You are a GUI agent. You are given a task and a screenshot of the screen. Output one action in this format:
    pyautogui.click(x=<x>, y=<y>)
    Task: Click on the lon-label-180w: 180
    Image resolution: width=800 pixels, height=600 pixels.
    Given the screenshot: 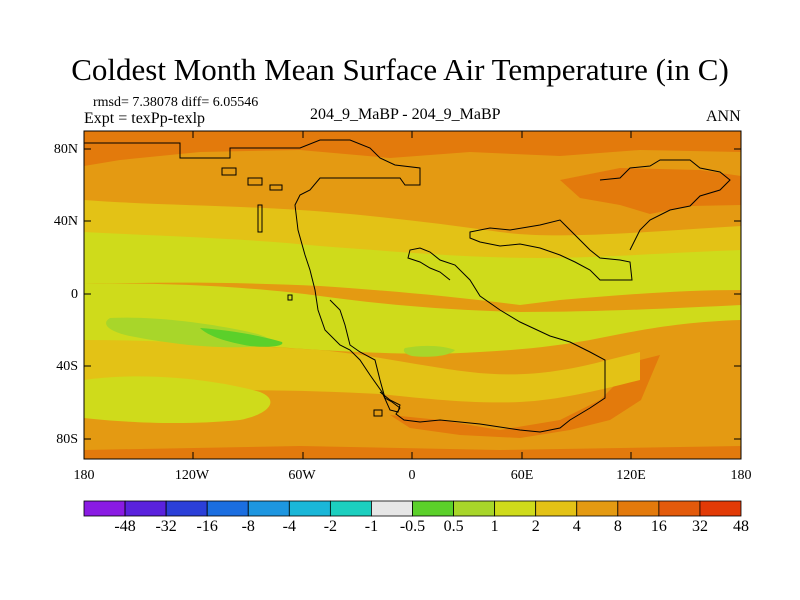 What is the action you would take?
    pyautogui.click(x=84, y=475)
    